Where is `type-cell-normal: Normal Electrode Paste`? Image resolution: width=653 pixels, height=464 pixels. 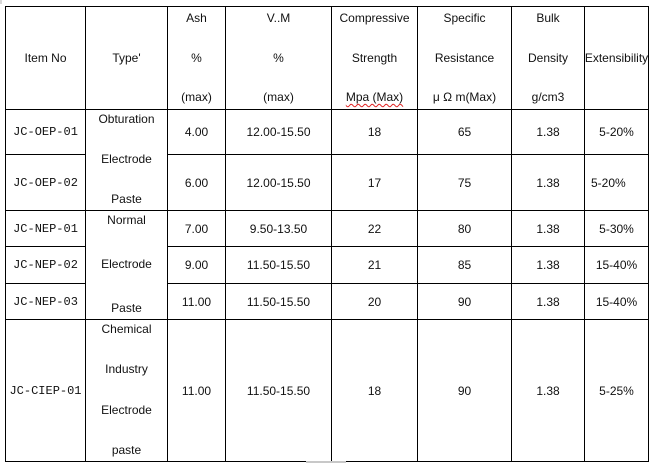 type-cell-normal: Normal Electrode Paste is located at coordinates (126, 265).